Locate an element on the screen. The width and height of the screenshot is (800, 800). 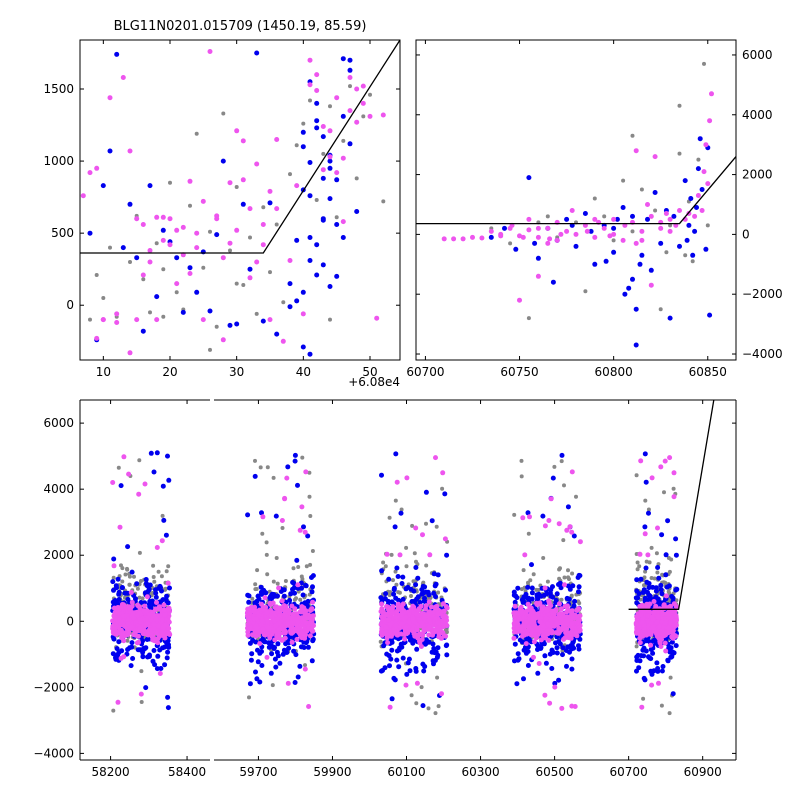
top-right-y-tick-label: −2000 is located at coordinates (762, 294).